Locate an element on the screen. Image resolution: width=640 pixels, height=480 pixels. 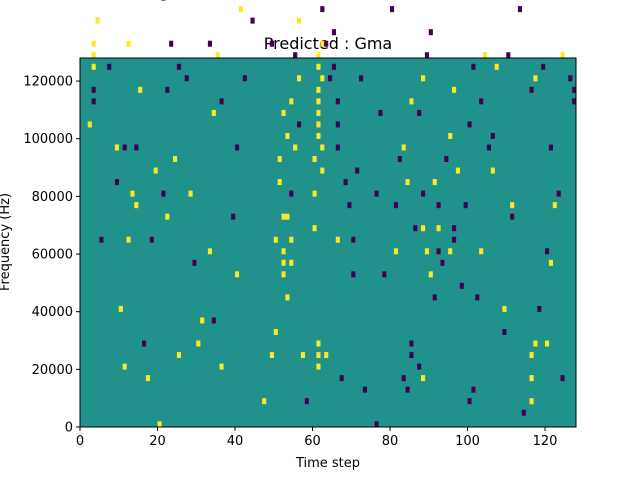
x-tick-label: 40 is located at coordinates (235, 441).